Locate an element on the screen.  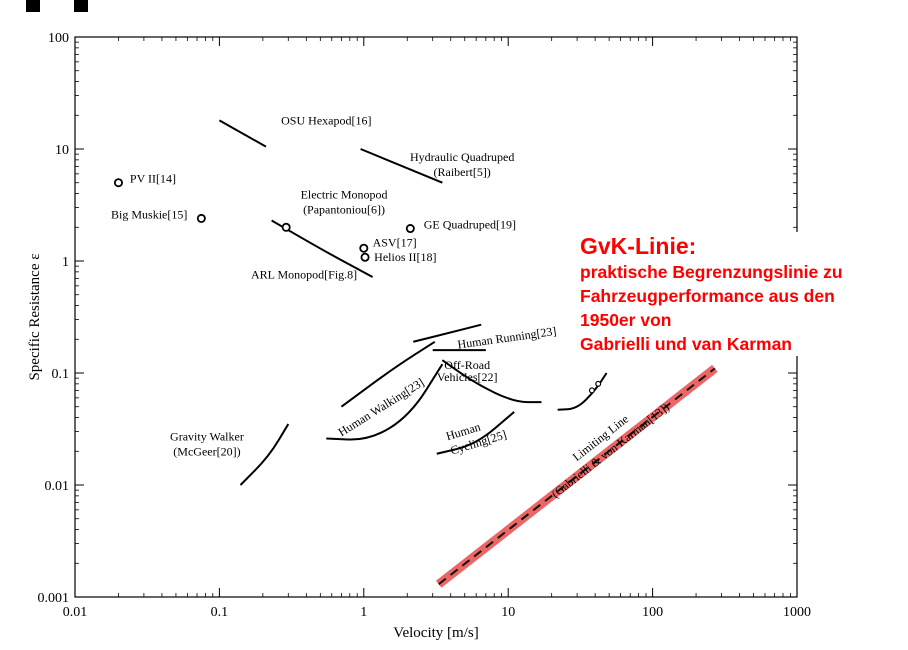
annotation-label-line: Big Muskie[15] is located at coordinates (149, 214).